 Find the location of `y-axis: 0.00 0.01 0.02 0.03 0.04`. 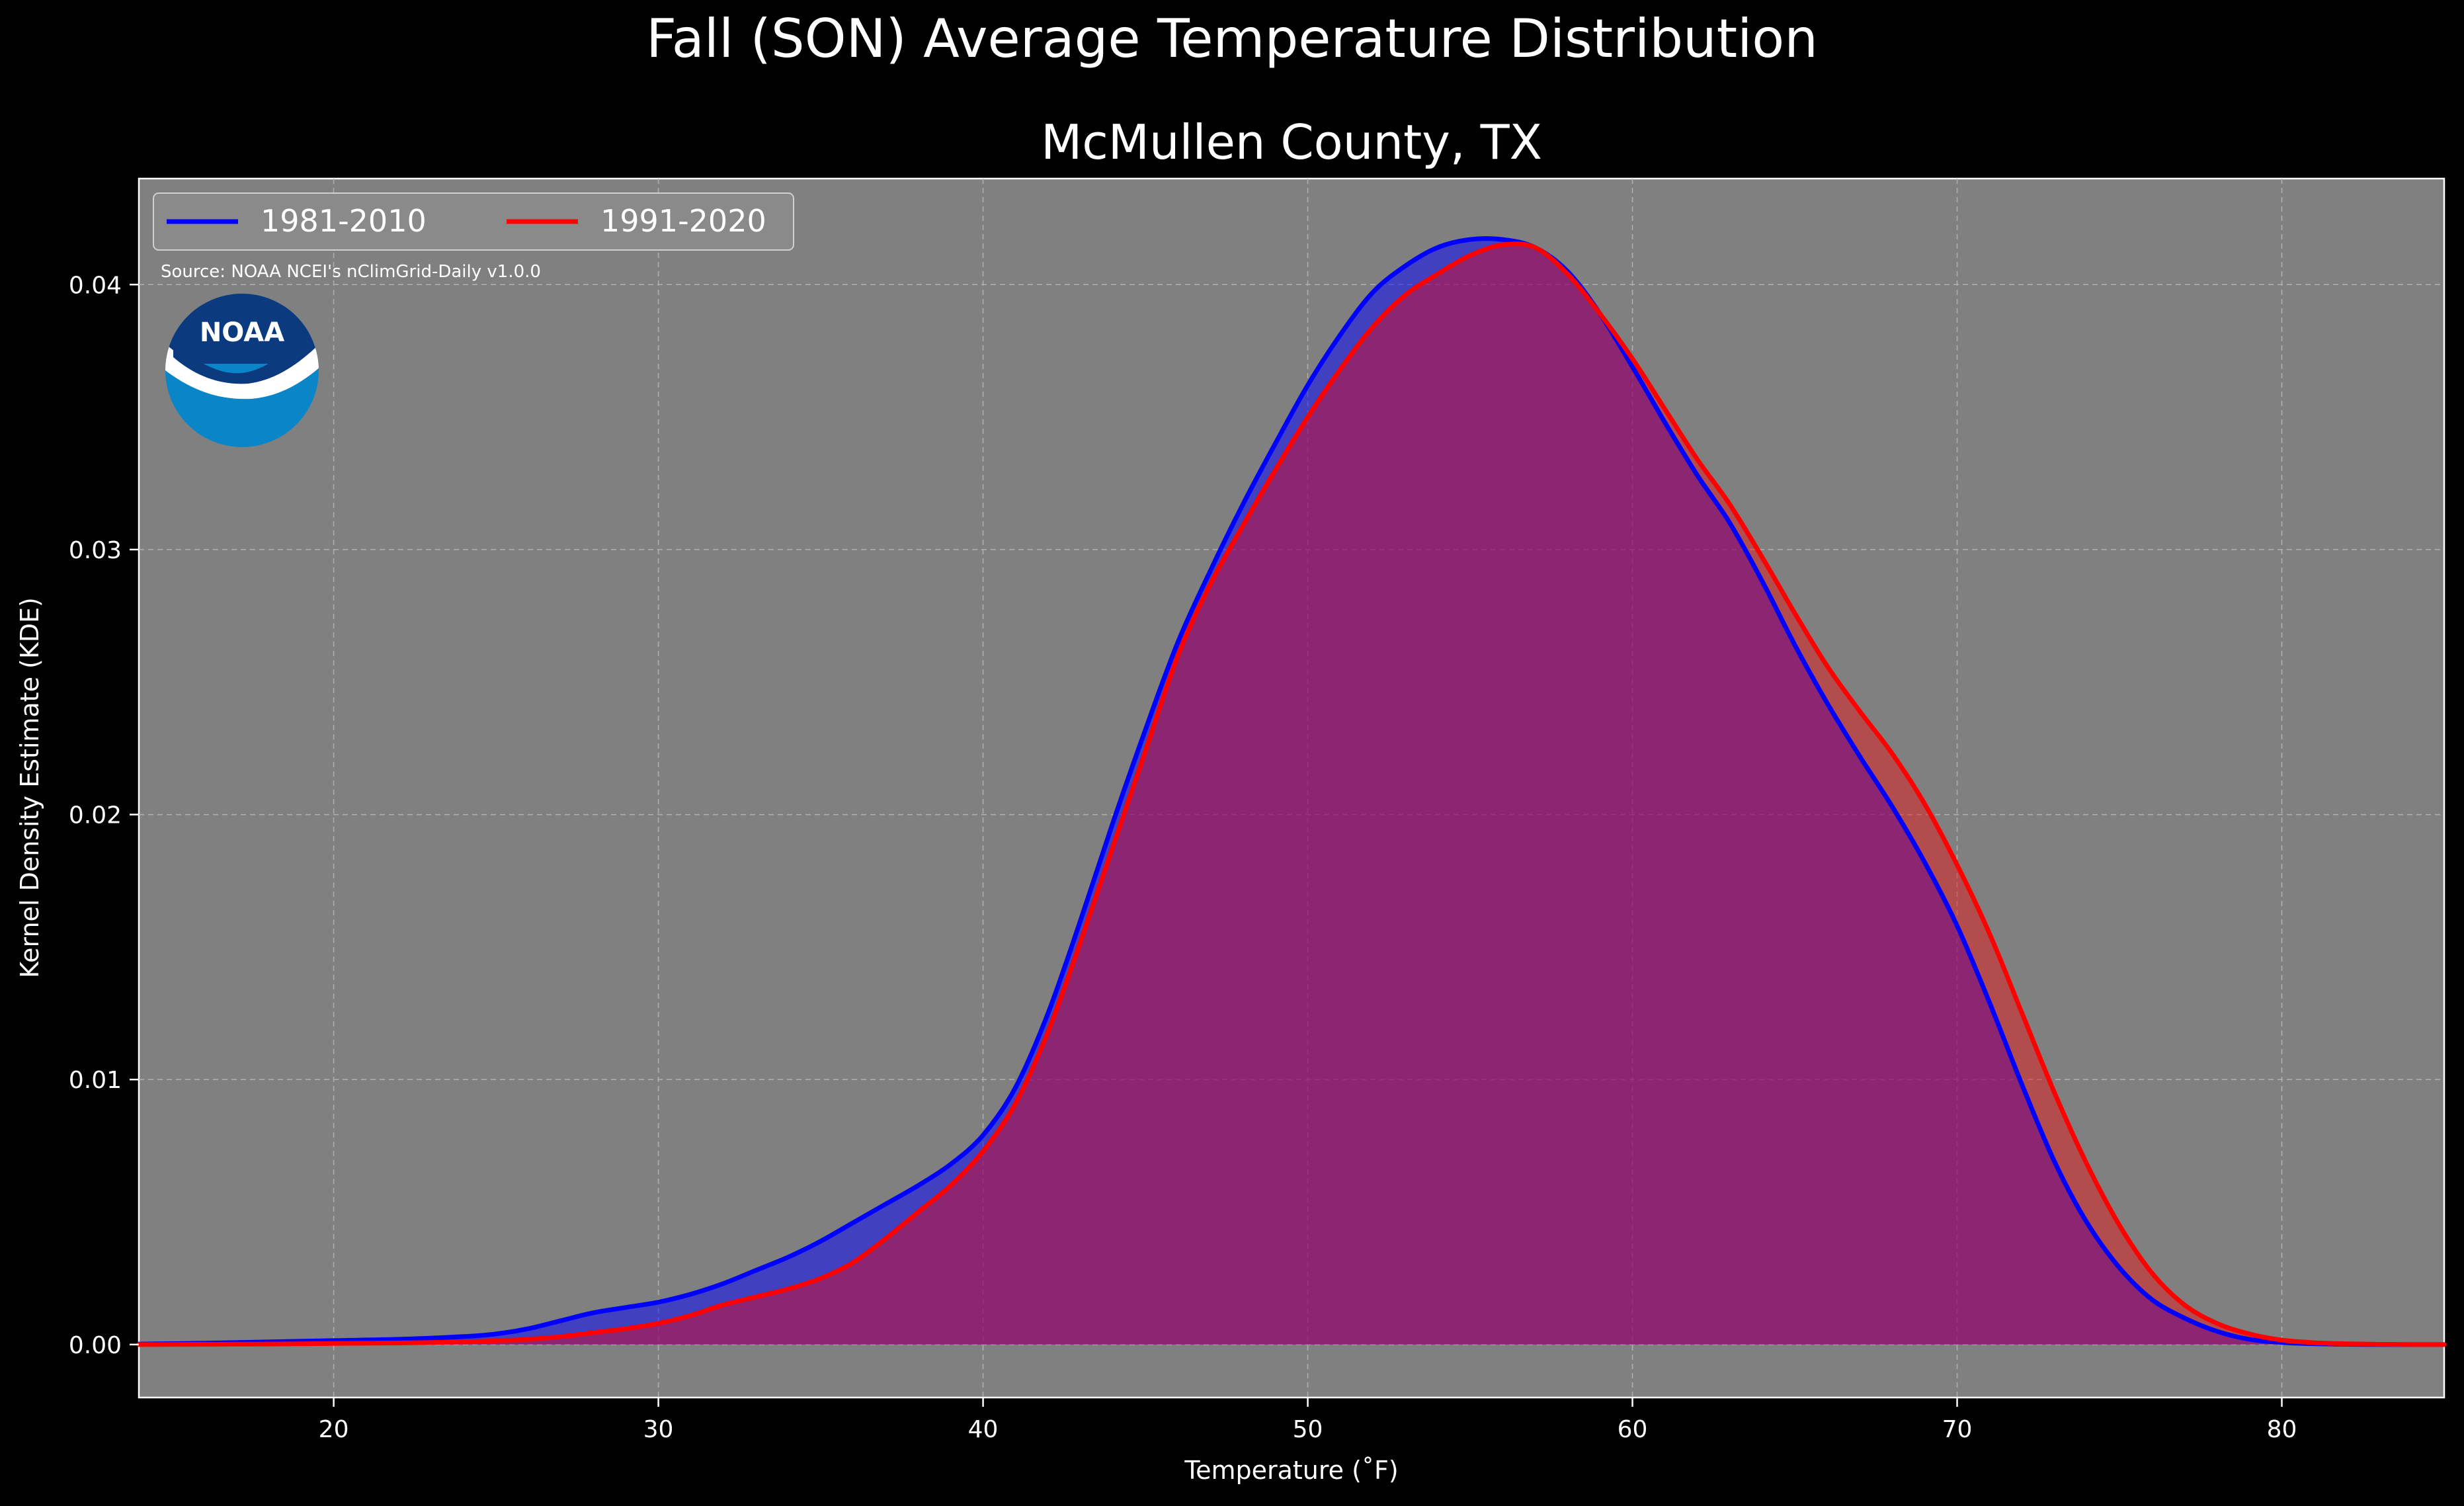

y-axis: 0.00 0.01 0.02 0.03 0.04 is located at coordinates (104, 816).